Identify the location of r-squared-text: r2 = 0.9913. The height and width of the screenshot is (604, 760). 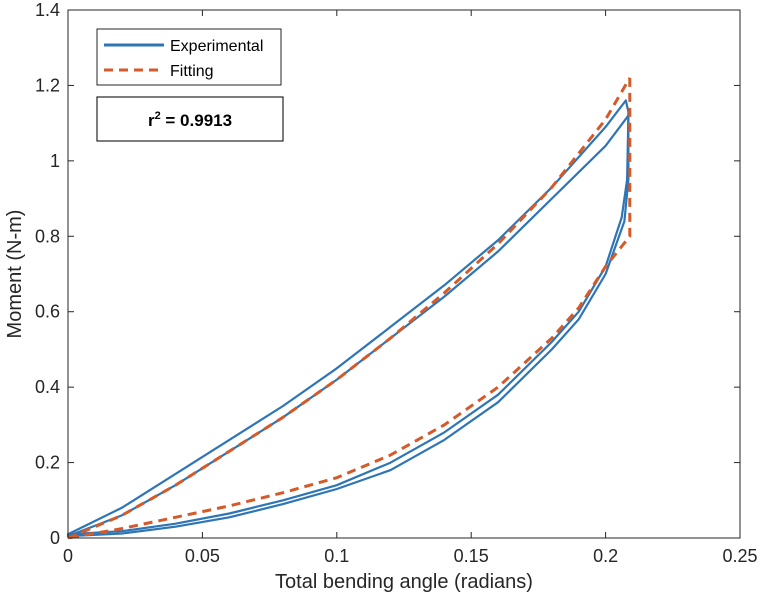
(190, 120).